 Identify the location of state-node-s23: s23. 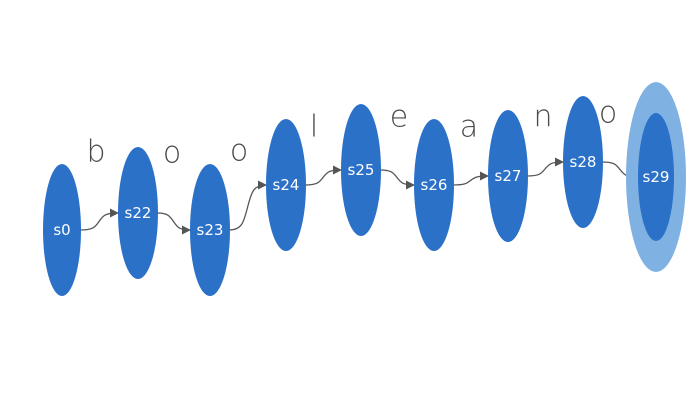
(210, 230).